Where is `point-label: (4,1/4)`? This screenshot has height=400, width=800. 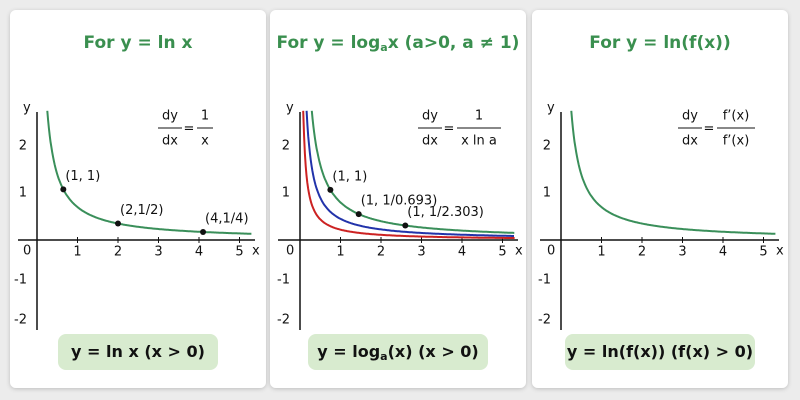 point-label: (4,1/4) is located at coordinates (226, 218).